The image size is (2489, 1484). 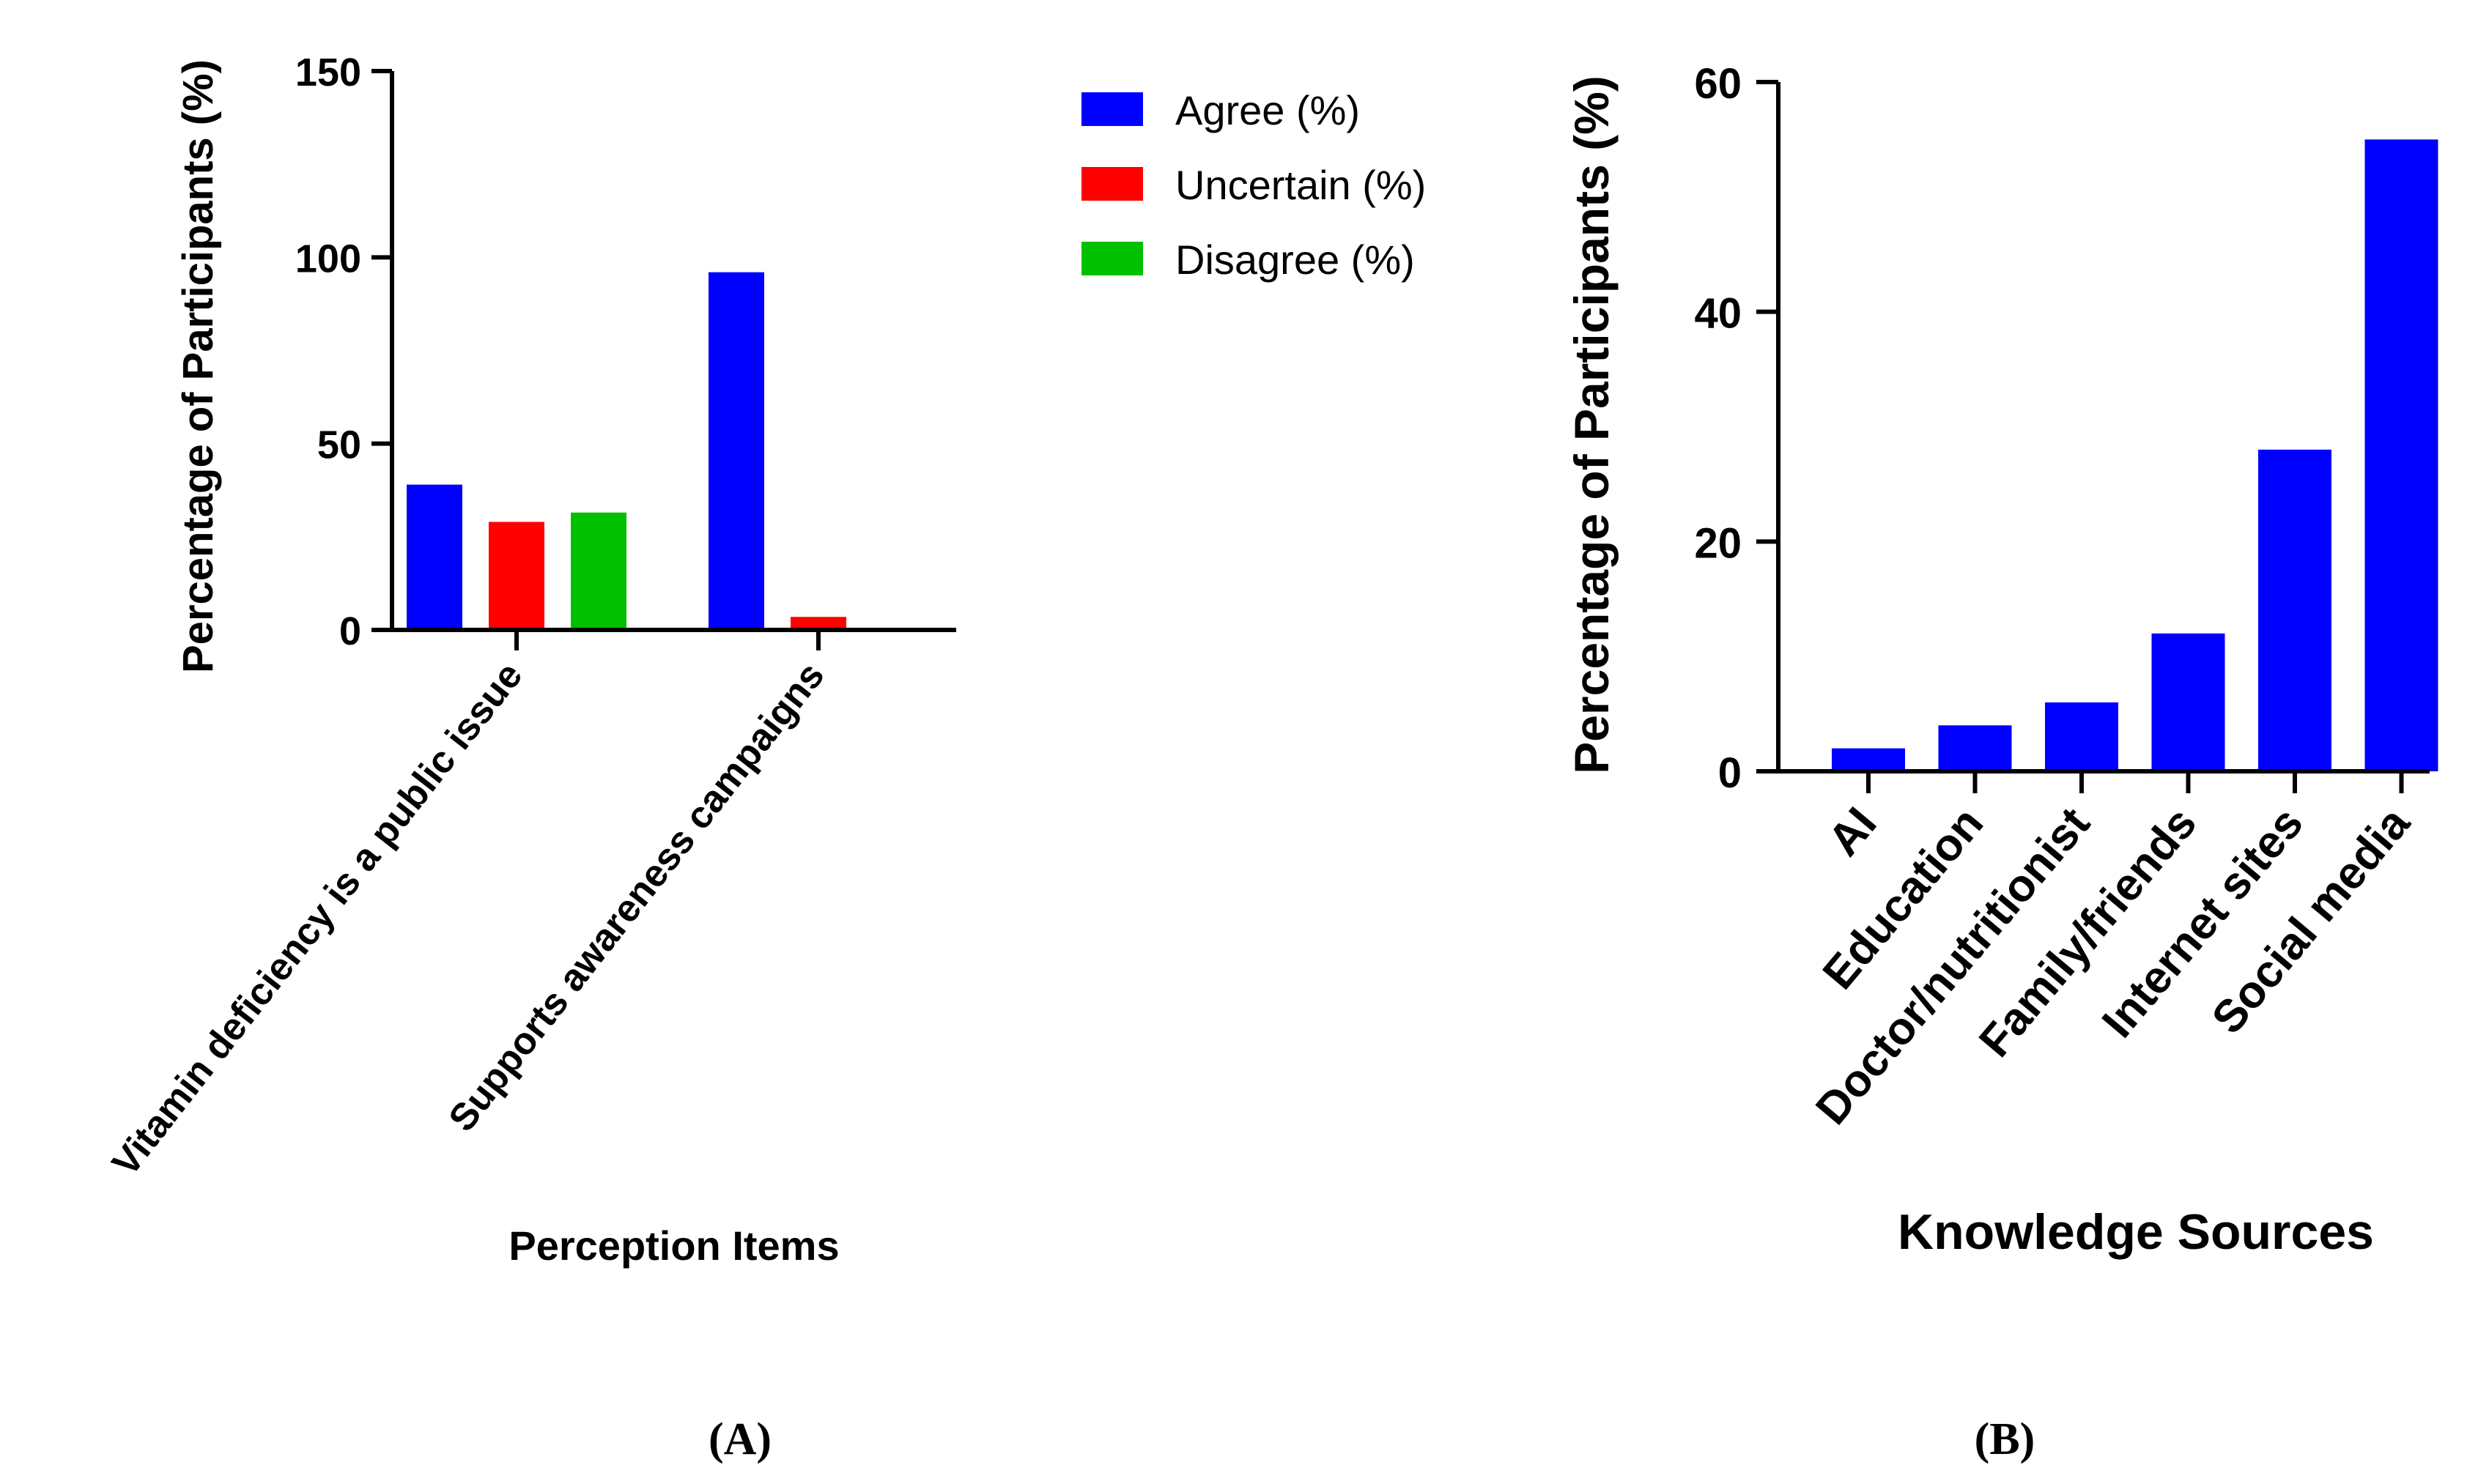 I want to click on y-tick-label: 150, so click(x=328, y=72).